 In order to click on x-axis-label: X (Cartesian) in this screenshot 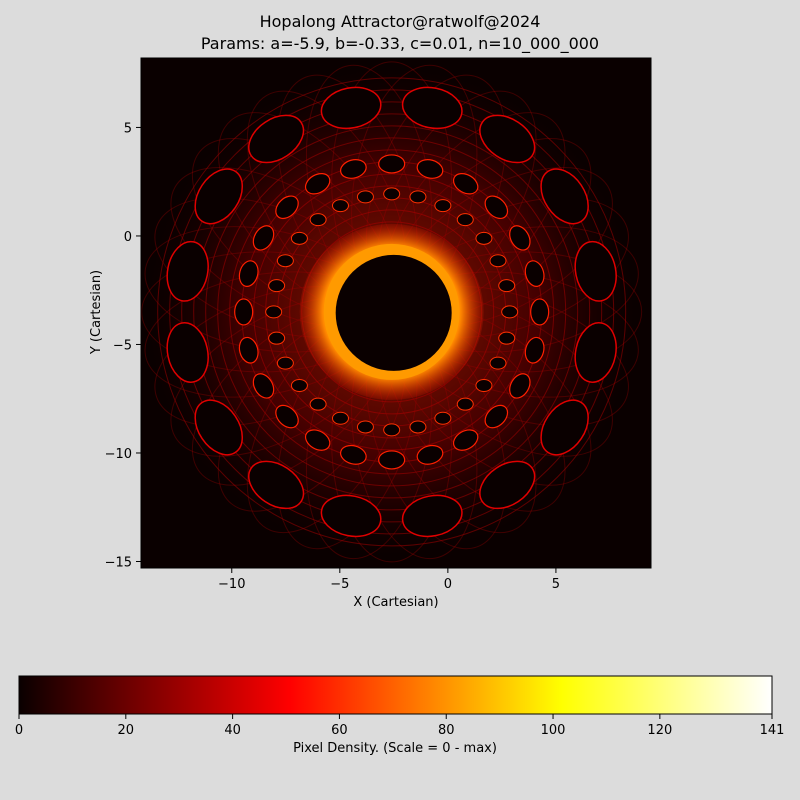, I will do `click(396, 602)`.